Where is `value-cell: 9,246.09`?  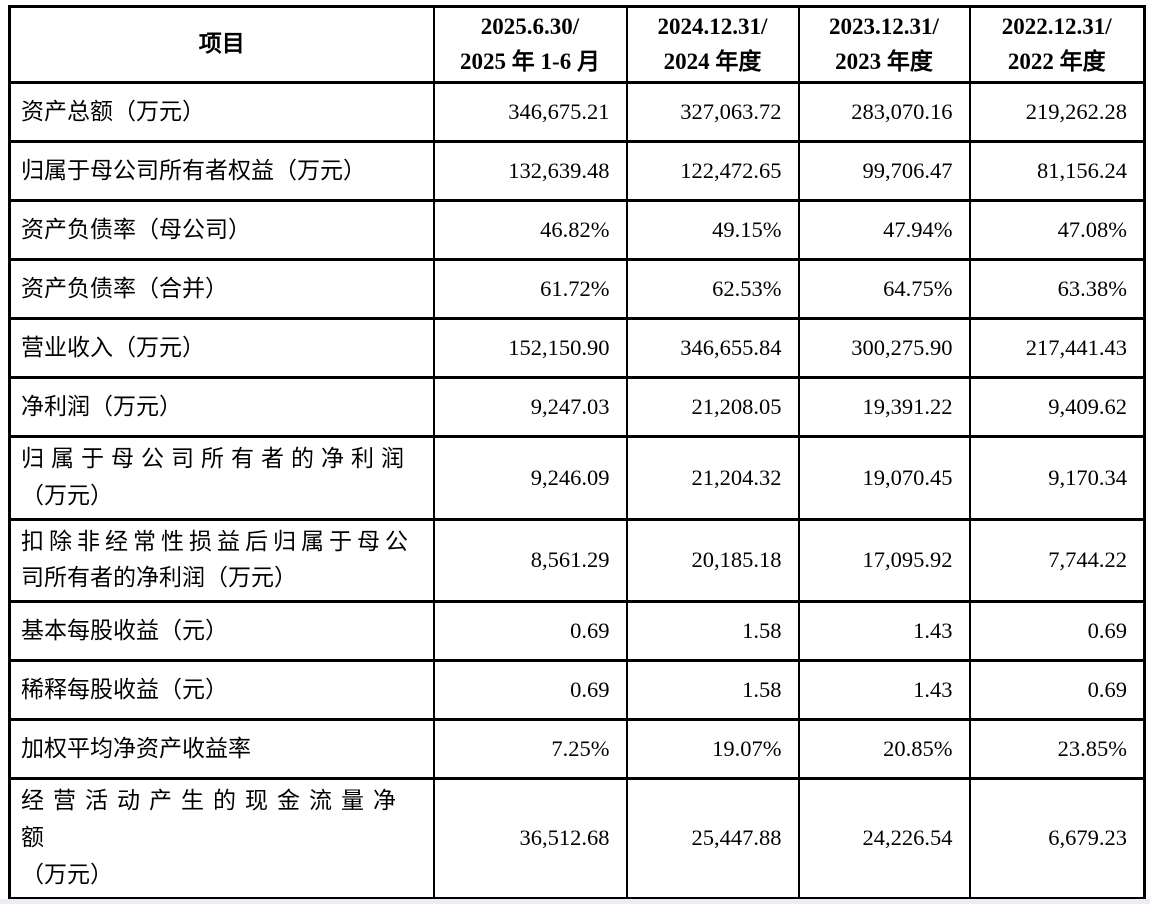
value-cell: 9,246.09 is located at coordinates (530, 478).